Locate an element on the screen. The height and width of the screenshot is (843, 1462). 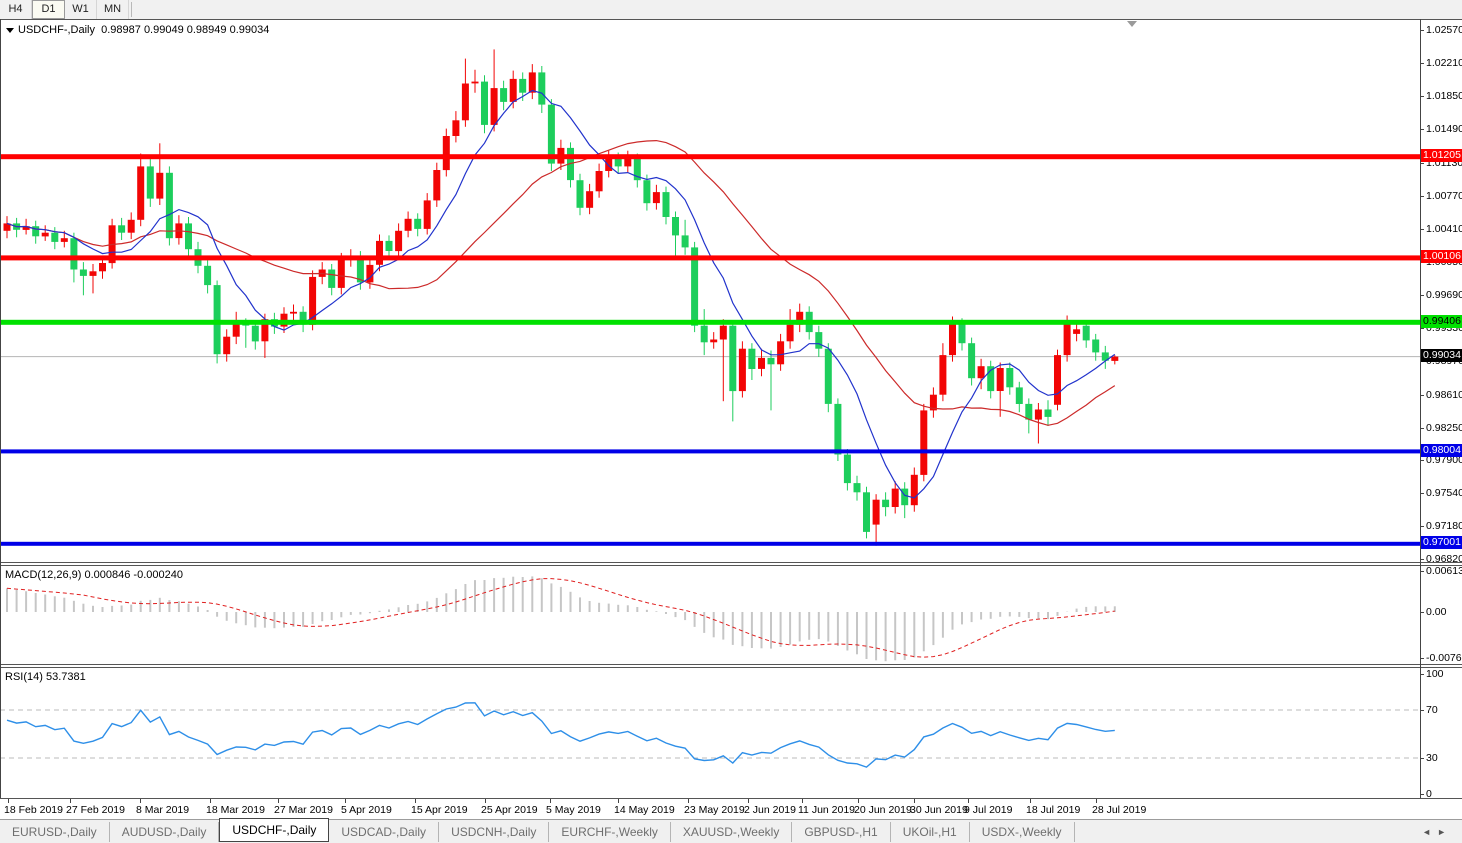
macd-indicator-panel is located at coordinates (710, 615).